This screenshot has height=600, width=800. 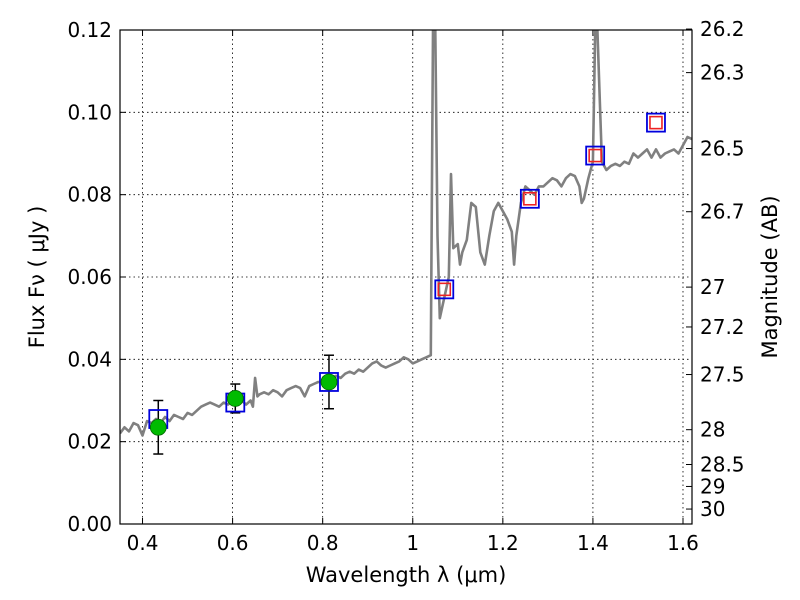 What do you see at coordinates (89, 442) in the screenshot?
I see `y-tick-label: 0.02` at bounding box center [89, 442].